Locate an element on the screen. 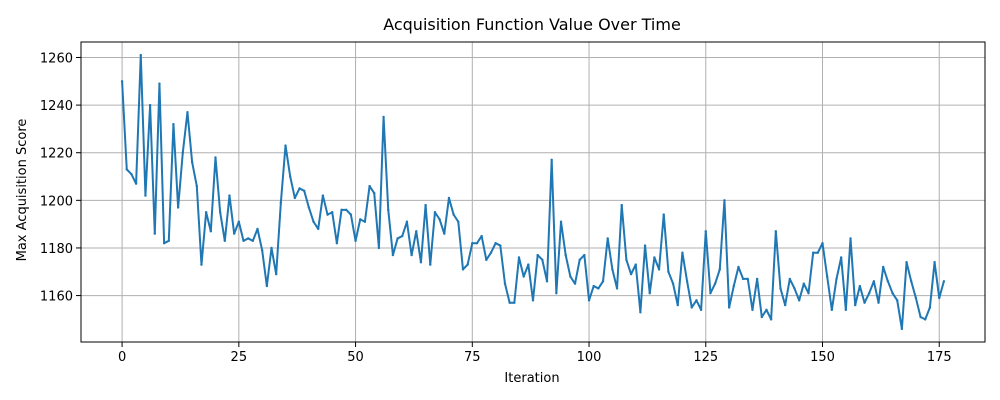 This screenshot has width=1000, height=400. x-tick-label: 150 is located at coordinates (822, 357).